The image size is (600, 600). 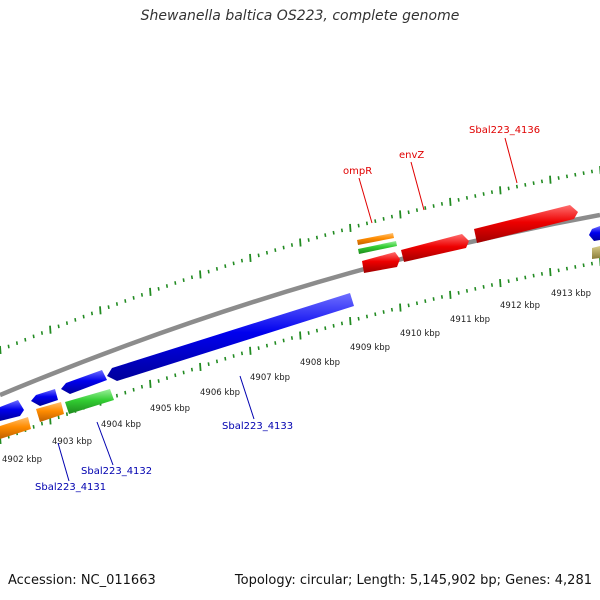 I want to click on gene-arrow-ompR, so click(x=381, y=262).